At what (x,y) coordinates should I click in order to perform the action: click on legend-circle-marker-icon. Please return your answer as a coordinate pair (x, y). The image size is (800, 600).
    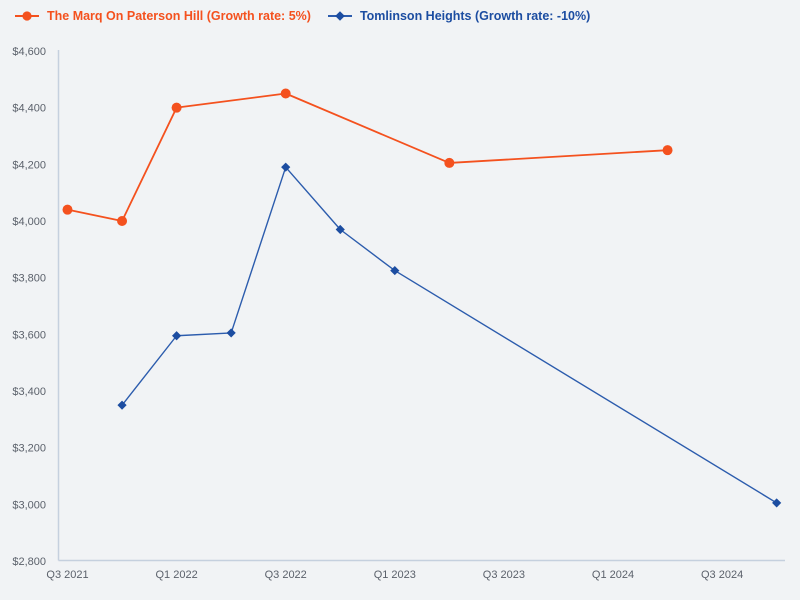
    Looking at the image, I should click on (27, 16).